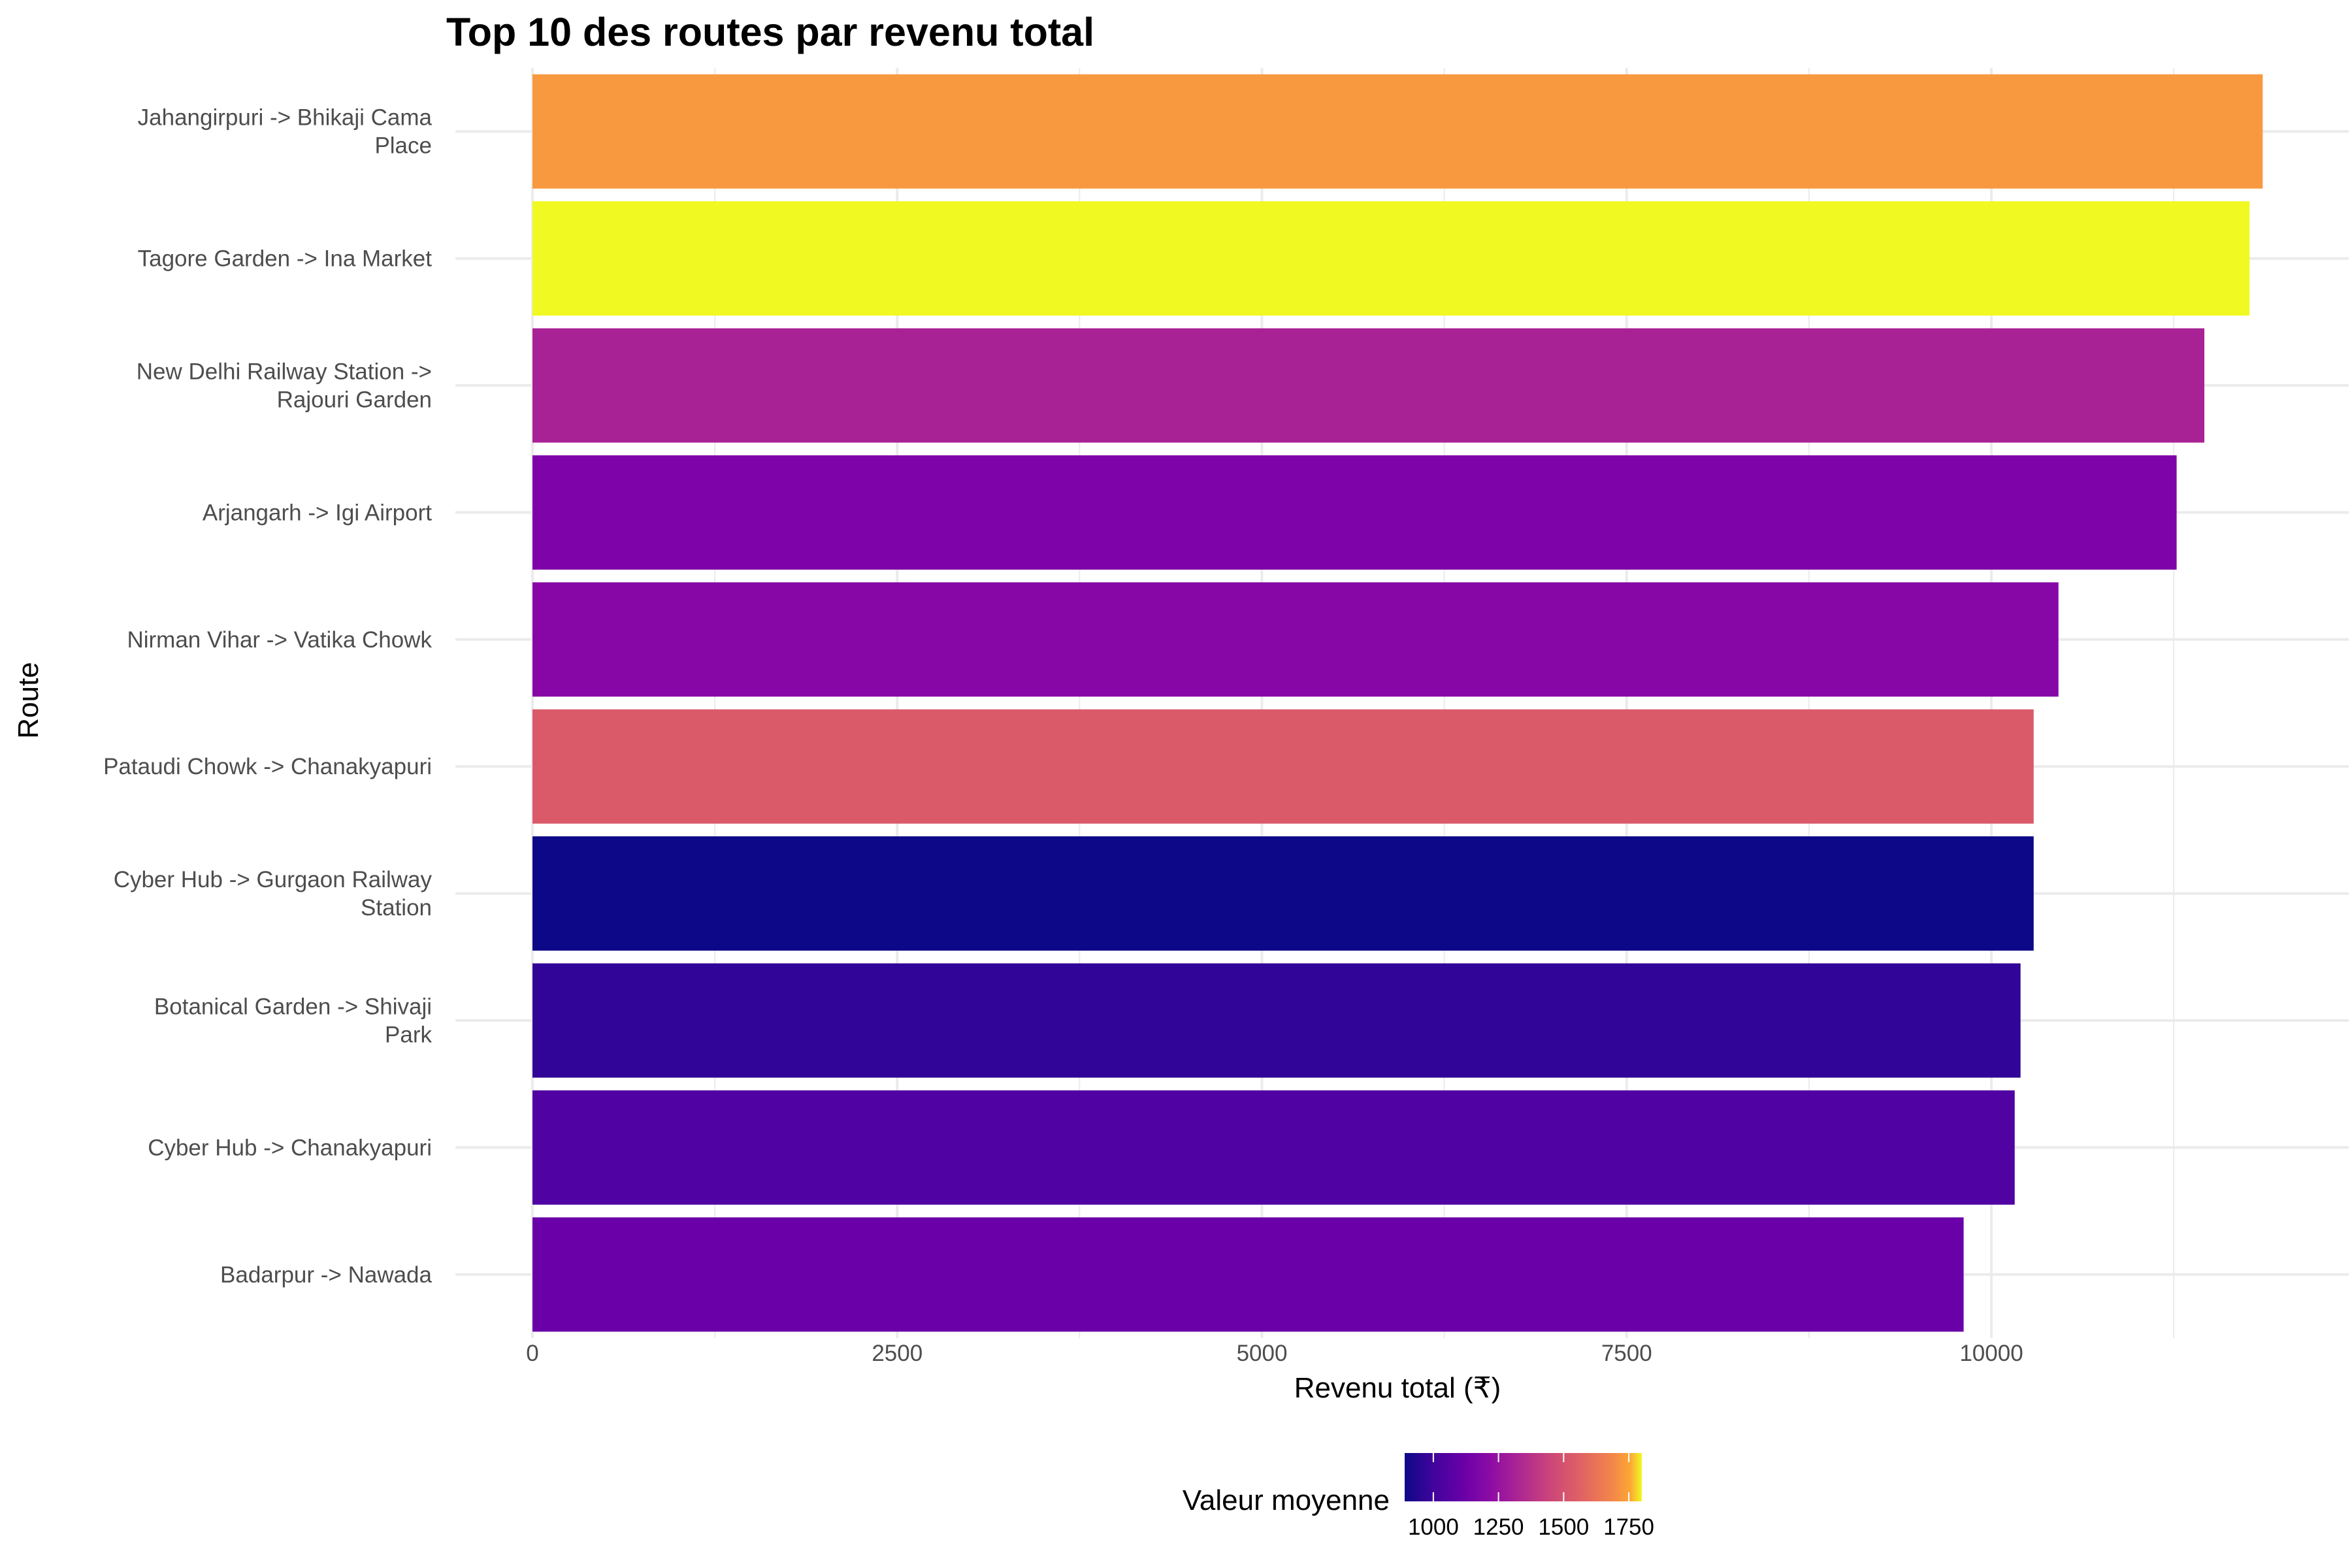 The width and height of the screenshot is (2352, 1568). Describe the element at coordinates (1262, 1353) in the screenshot. I see `x-tick-label: 5000` at that location.